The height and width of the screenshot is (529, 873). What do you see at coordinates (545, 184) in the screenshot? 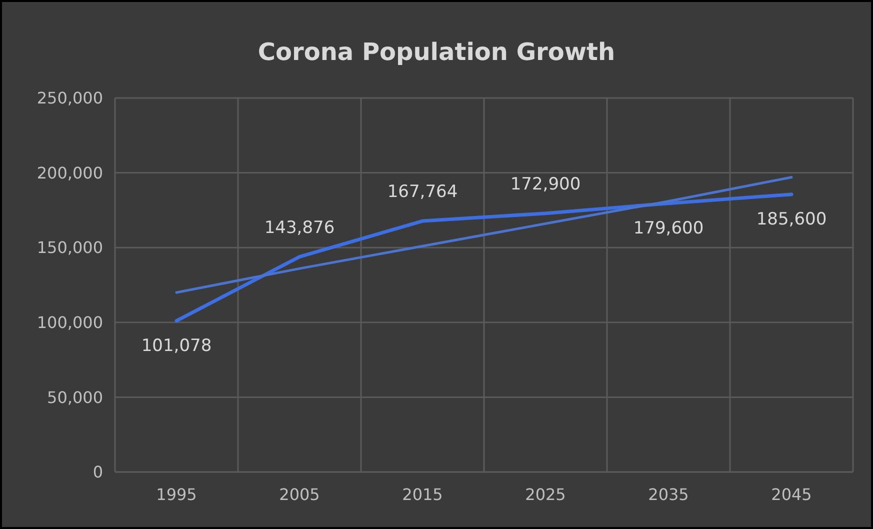
I see `data-label: 172,900` at bounding box center [545, 184].